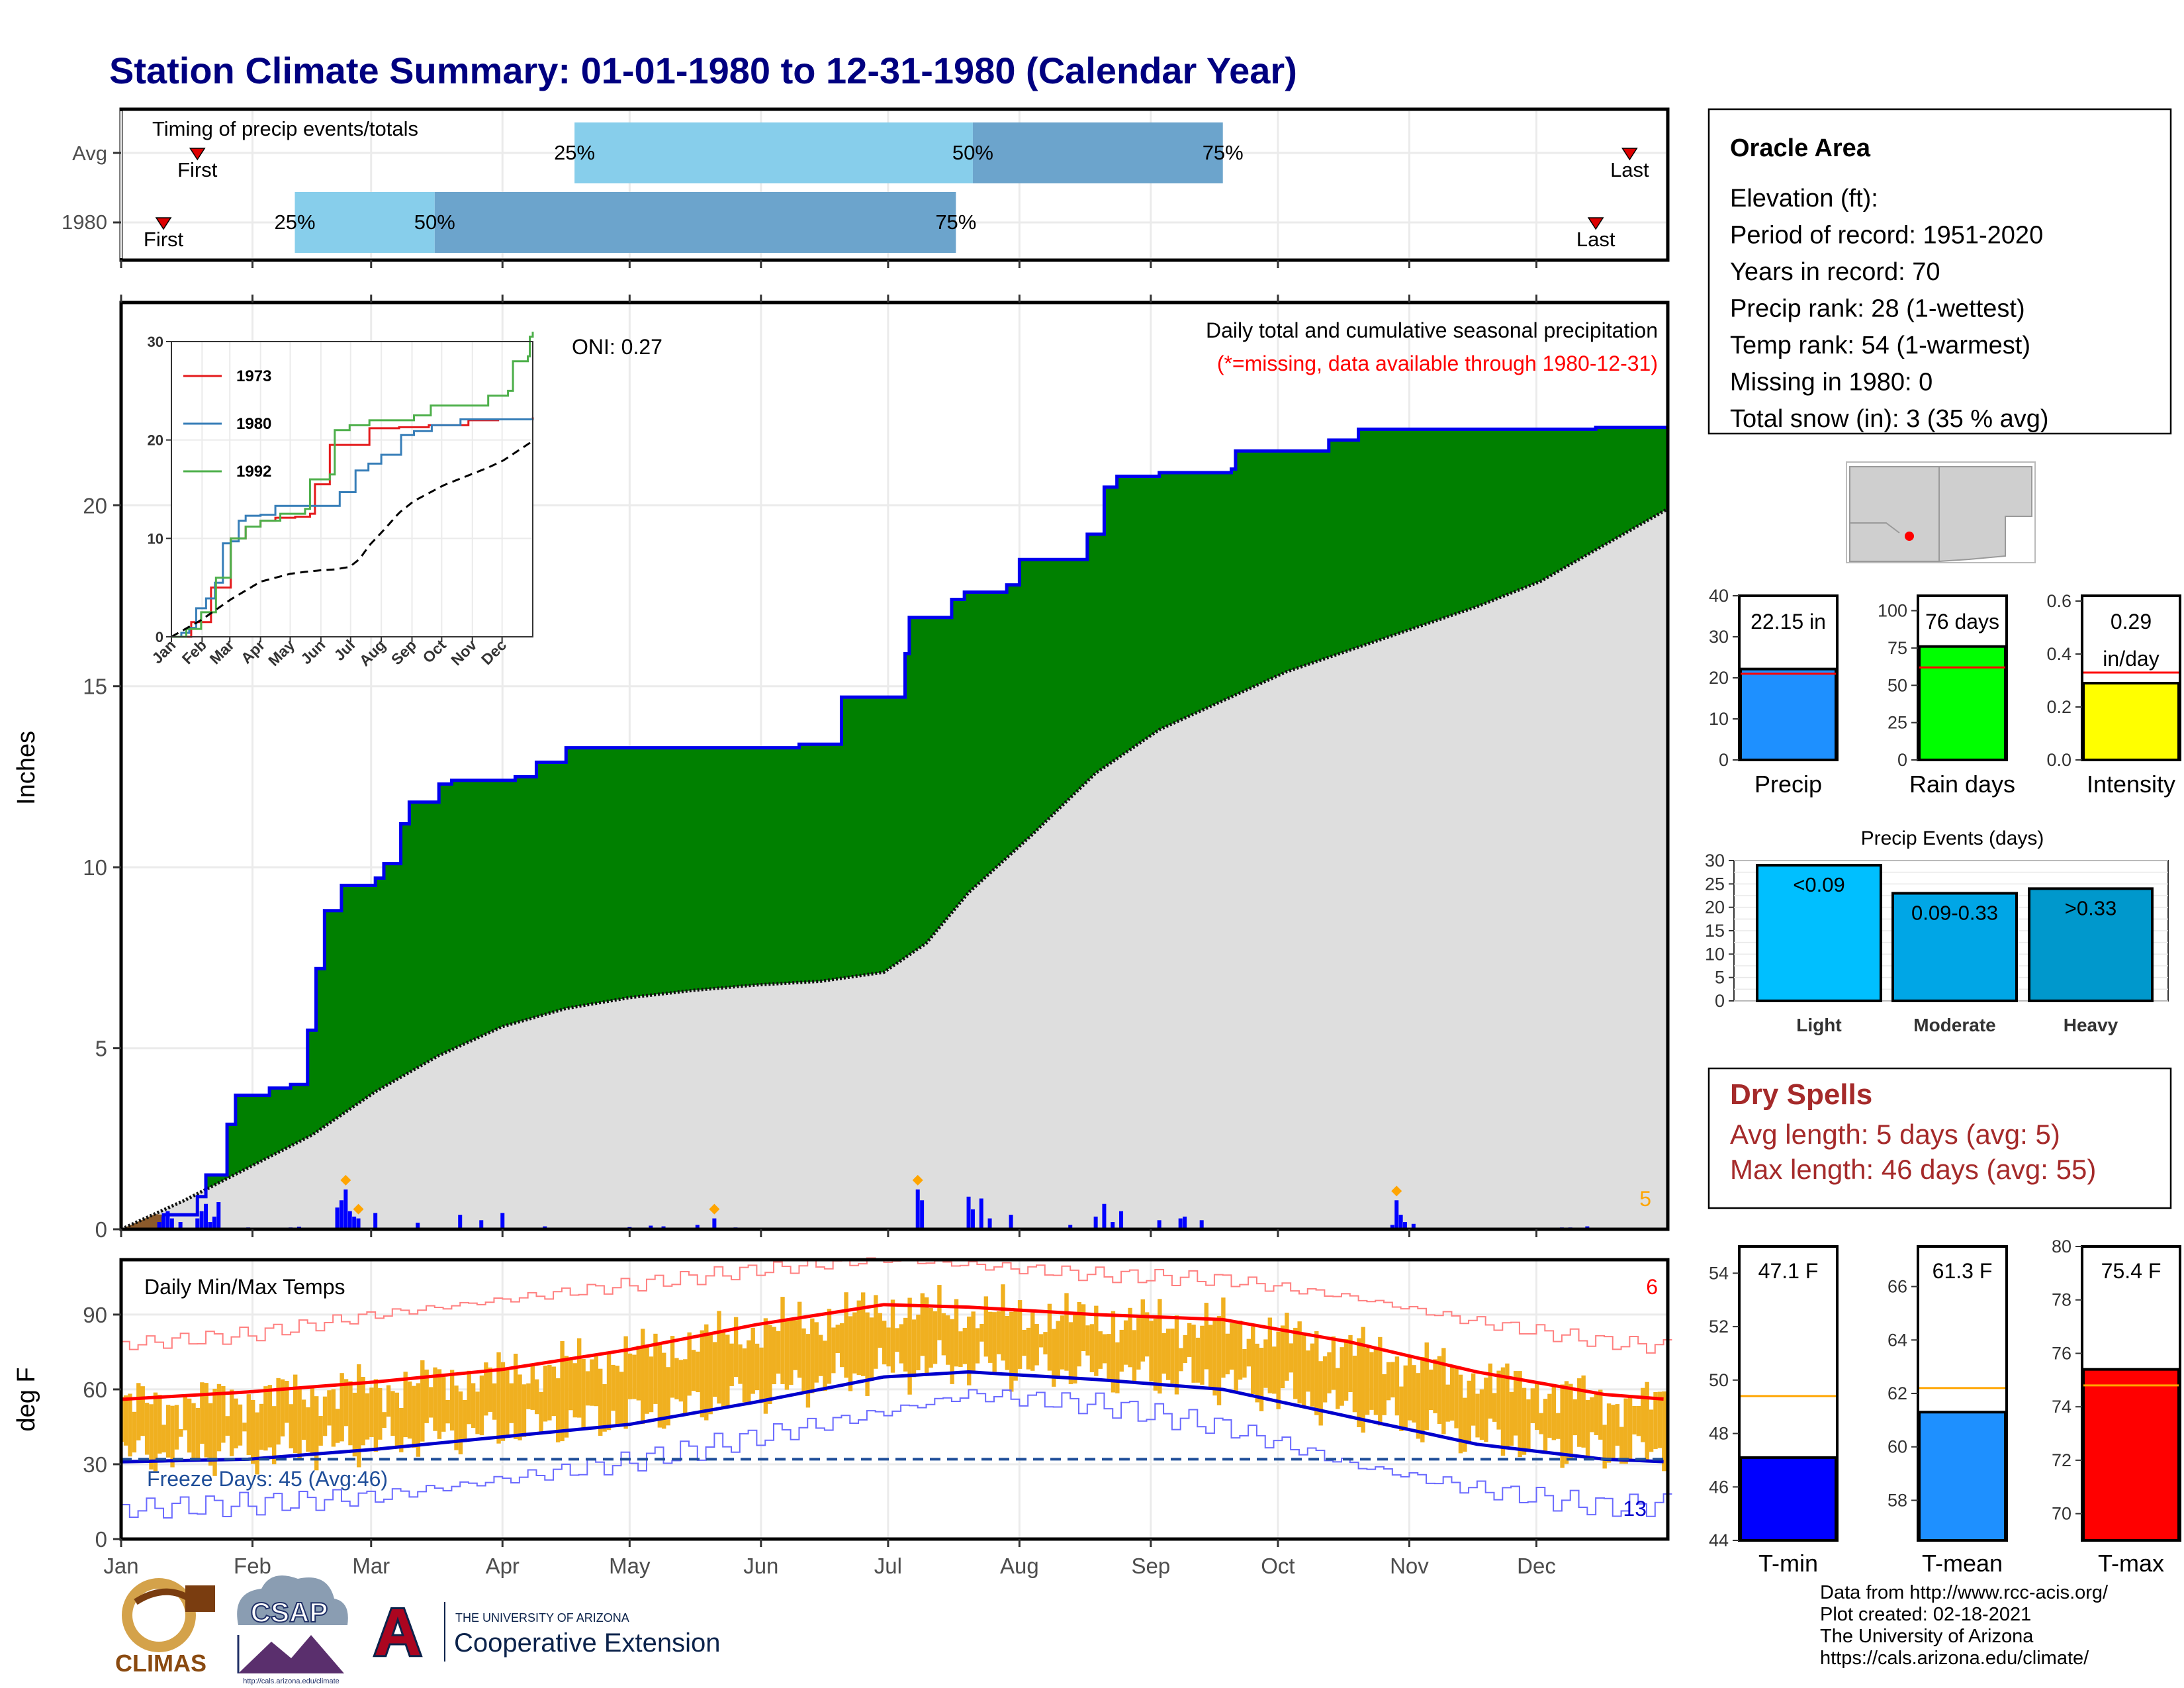 The height and width of the screenshot is (1688, 2184). I want to click on temp-summary-ytick-label: 72, so click(2061, 1460).